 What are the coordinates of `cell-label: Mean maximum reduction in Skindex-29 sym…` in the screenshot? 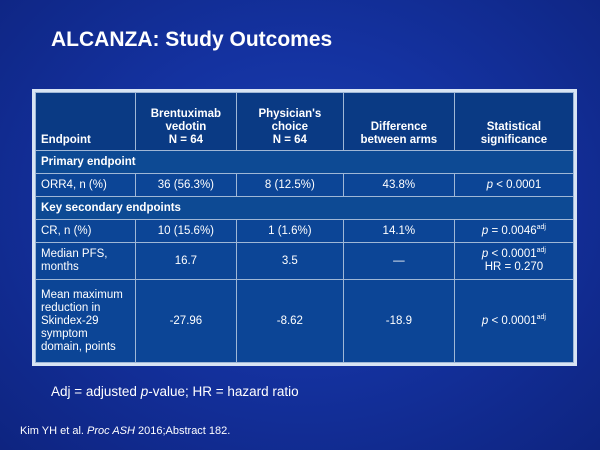 It's located at (85, 321).